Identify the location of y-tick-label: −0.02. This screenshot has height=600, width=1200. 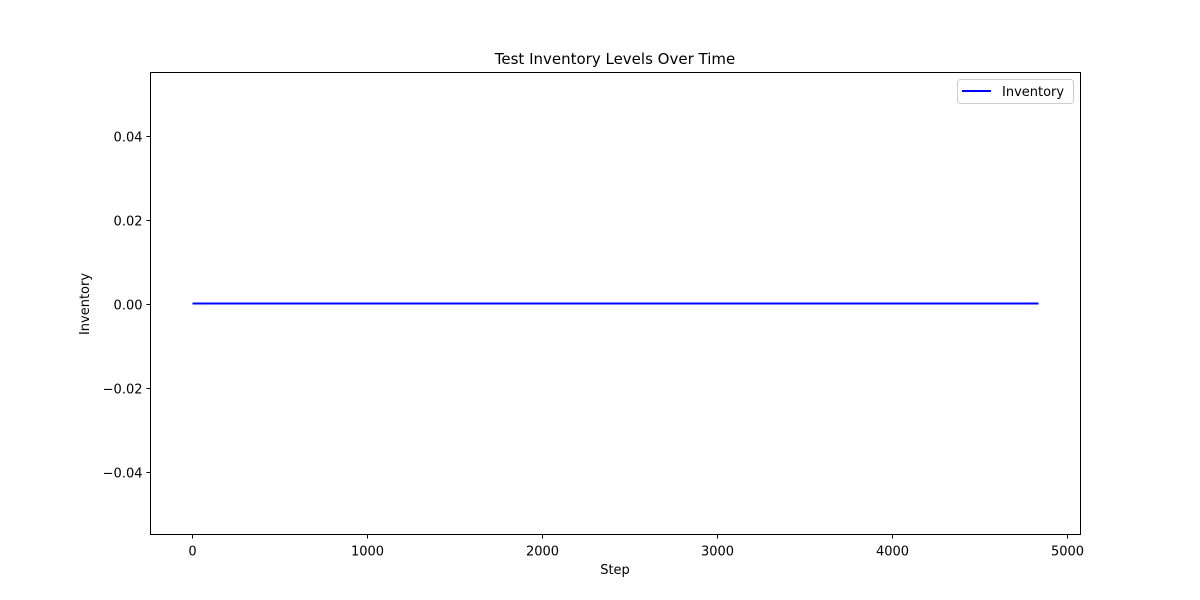
(123, 390).